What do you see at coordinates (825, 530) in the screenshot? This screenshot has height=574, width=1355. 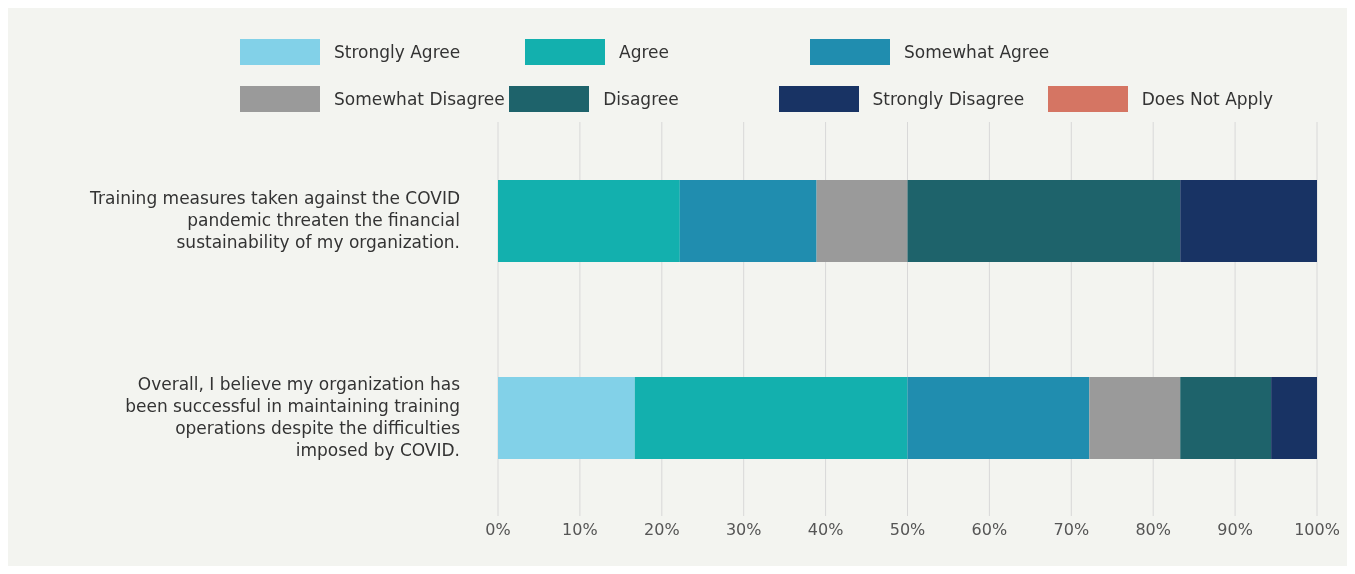 I see `x-tick-label: 40%` at bounding box center [825, 530].